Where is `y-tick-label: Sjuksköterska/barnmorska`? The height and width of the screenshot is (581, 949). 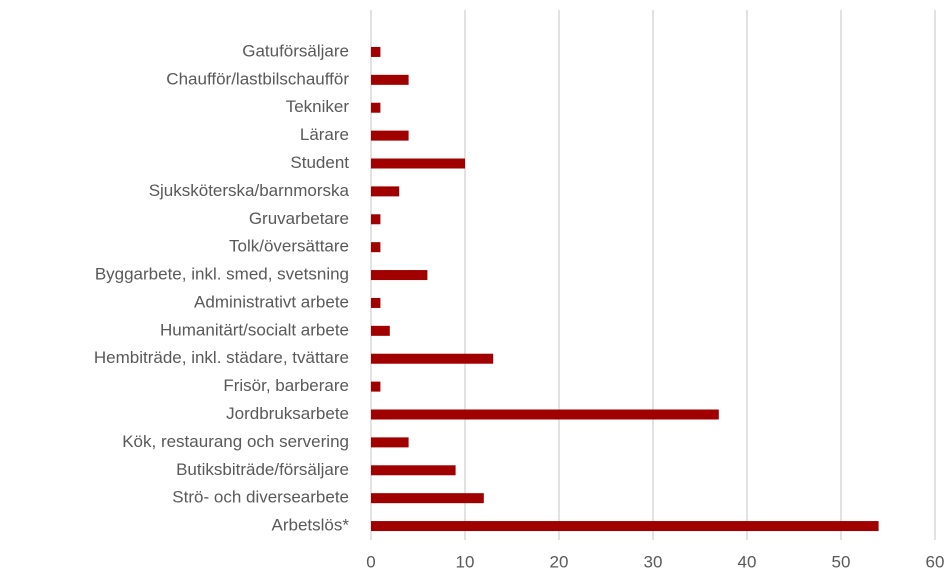
y-tick-label: Sjuksköterska/barnmorska is located at coordinates (249, 190).